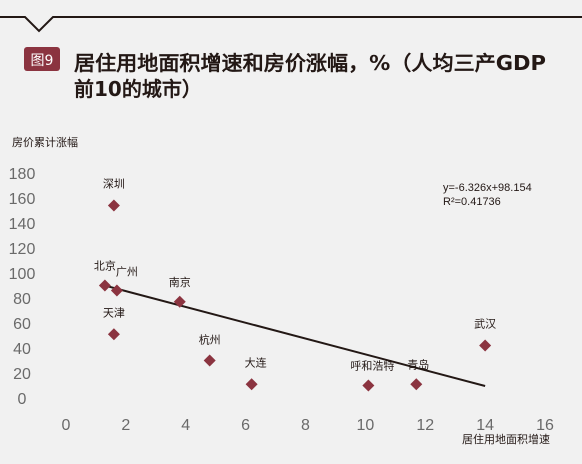 The width and height of the screenshot is (582, 464). I want to click on data-point-label: 广州, so click(127, 272).